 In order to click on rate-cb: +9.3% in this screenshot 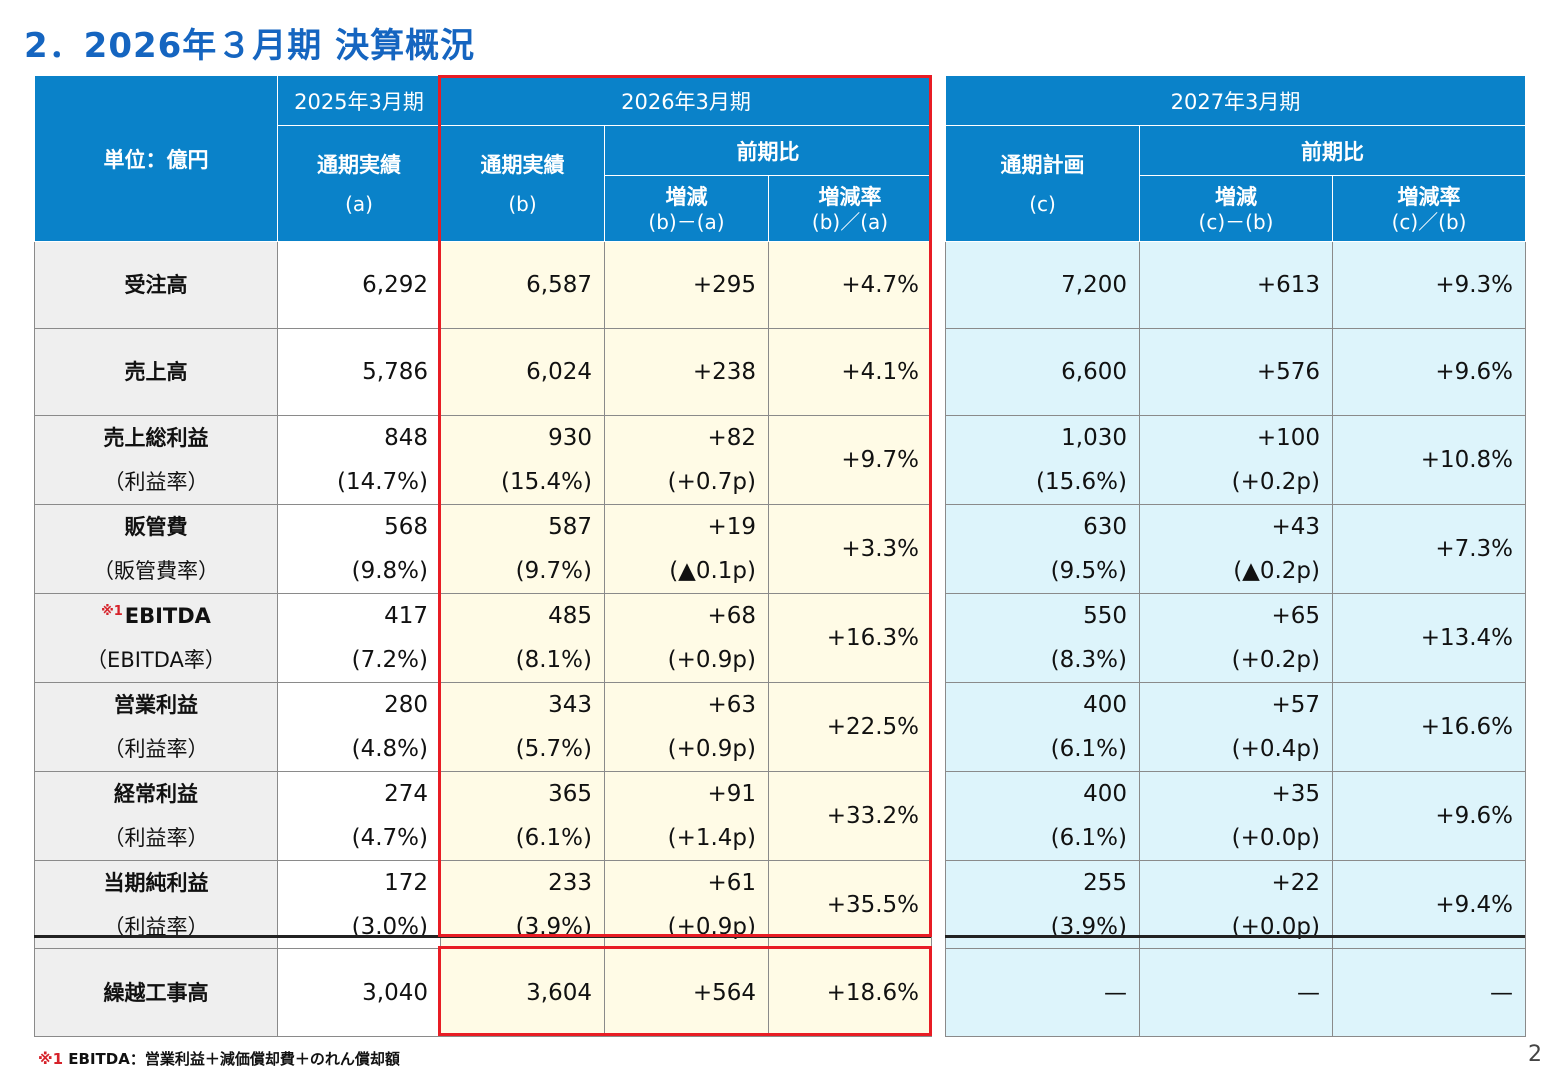, I will do `click(1429, 285)`.